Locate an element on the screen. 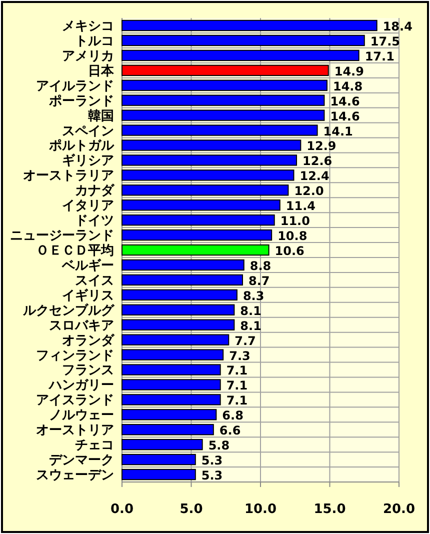 This screenshot has height=534, width=430. data-label: 14.8 is located at coordinates (347, 86).